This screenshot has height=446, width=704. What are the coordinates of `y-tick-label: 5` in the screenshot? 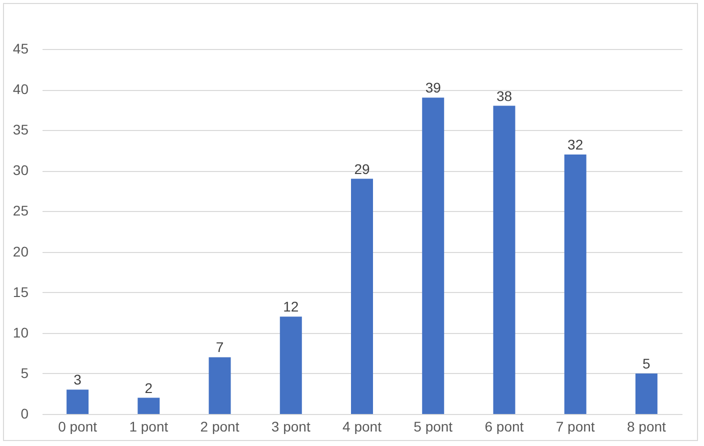 It's located at (24, 372).